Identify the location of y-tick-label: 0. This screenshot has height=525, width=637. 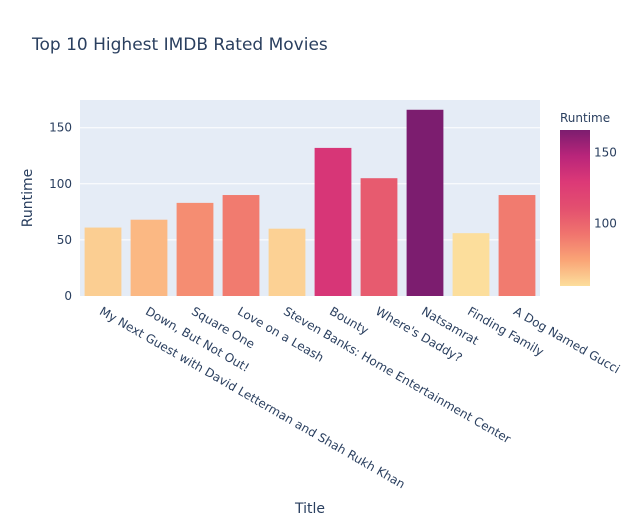
(68, 296).